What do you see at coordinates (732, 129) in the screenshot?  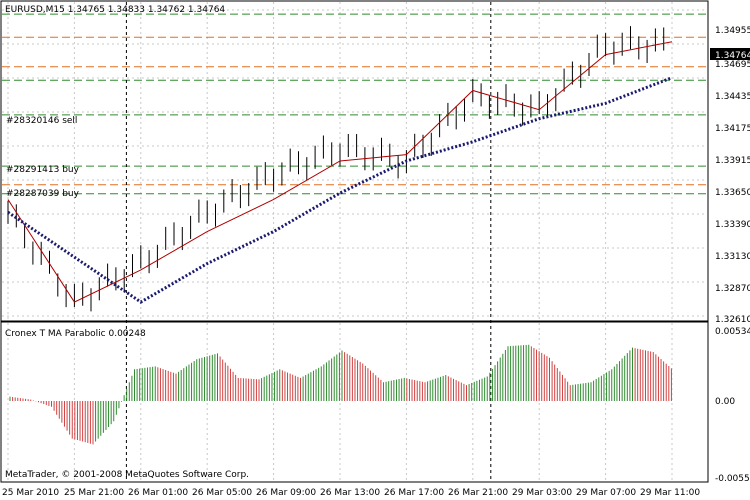 I see `price-tick: 1.34175` at bounding box center [732, 129].